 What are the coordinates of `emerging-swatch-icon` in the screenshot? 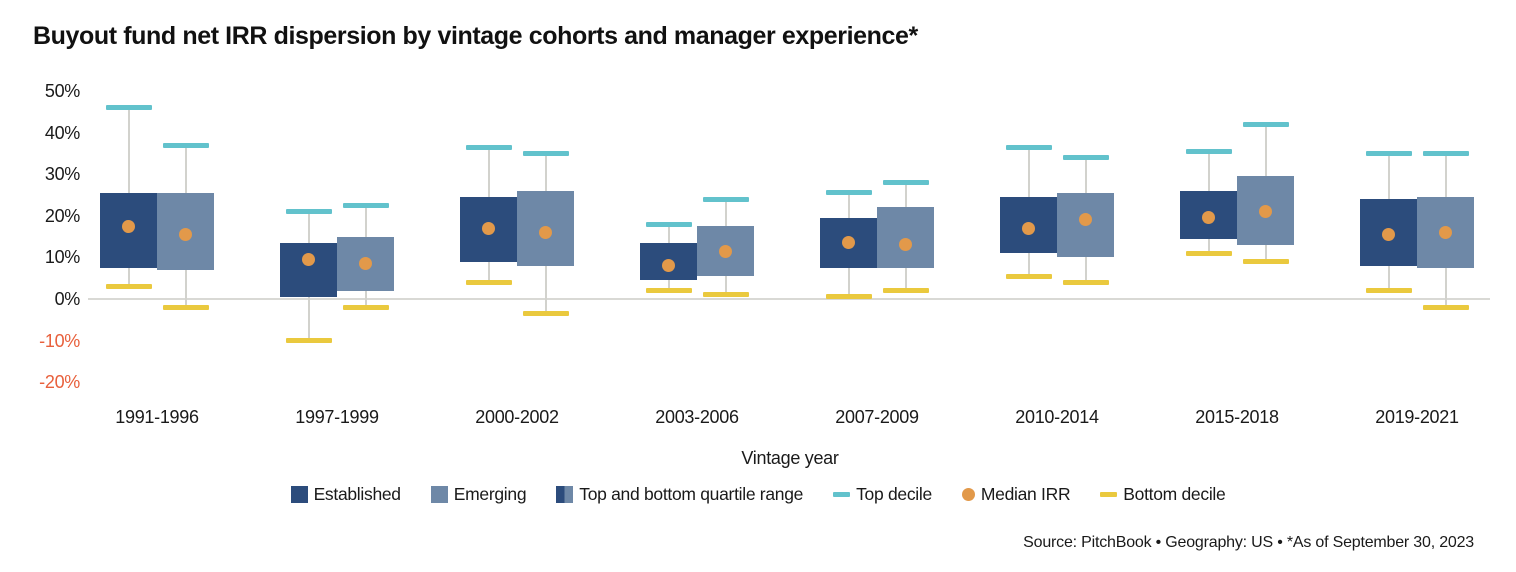 It's located at (439, 494).